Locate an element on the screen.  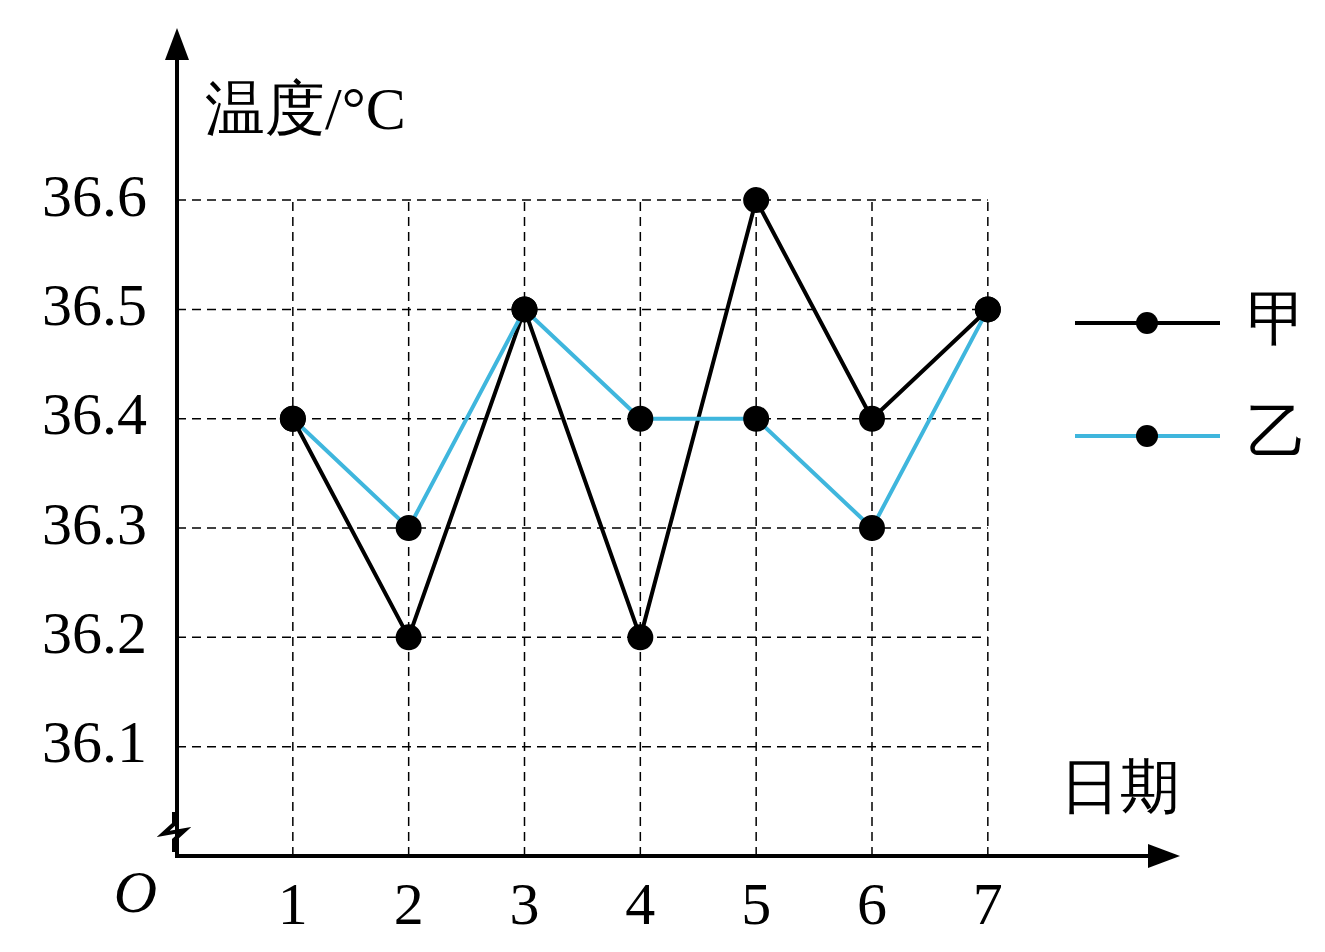
text: O is located at coordinates (135, 891).